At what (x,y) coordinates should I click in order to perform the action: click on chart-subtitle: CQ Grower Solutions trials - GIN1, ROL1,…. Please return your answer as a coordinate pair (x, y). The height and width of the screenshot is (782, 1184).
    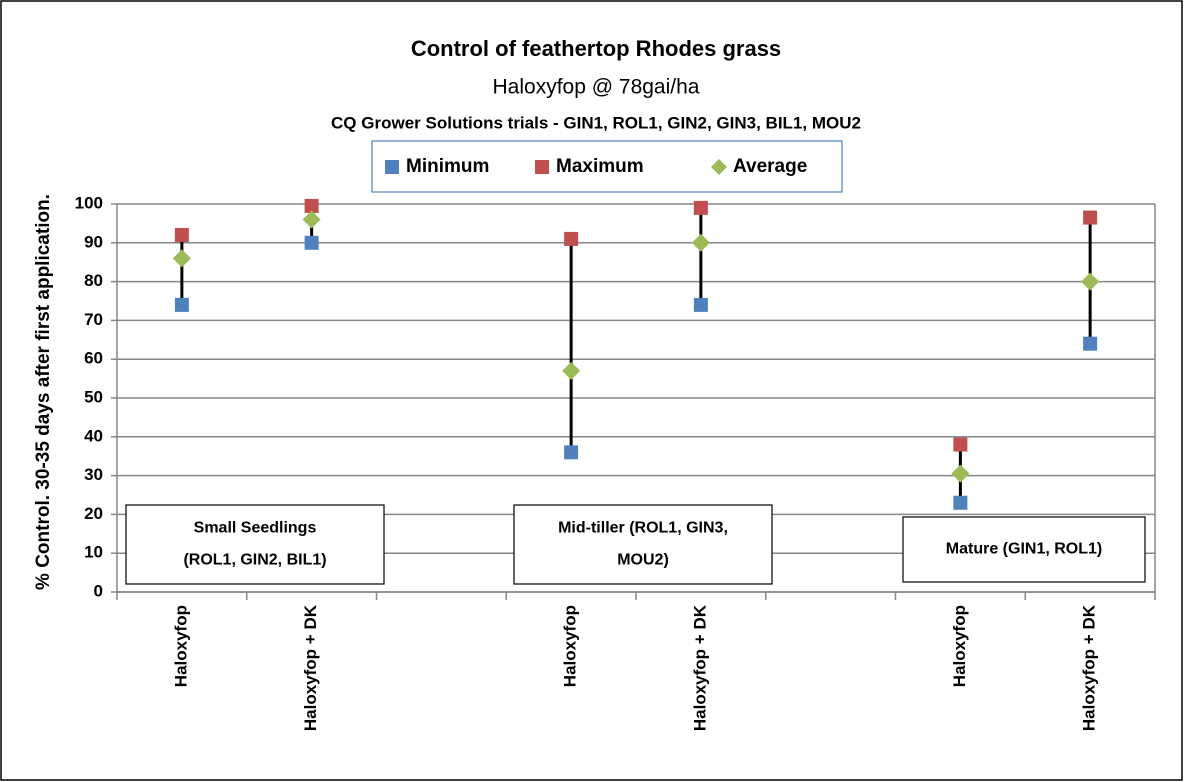
    Looking at the image, I should click on (596, 122).